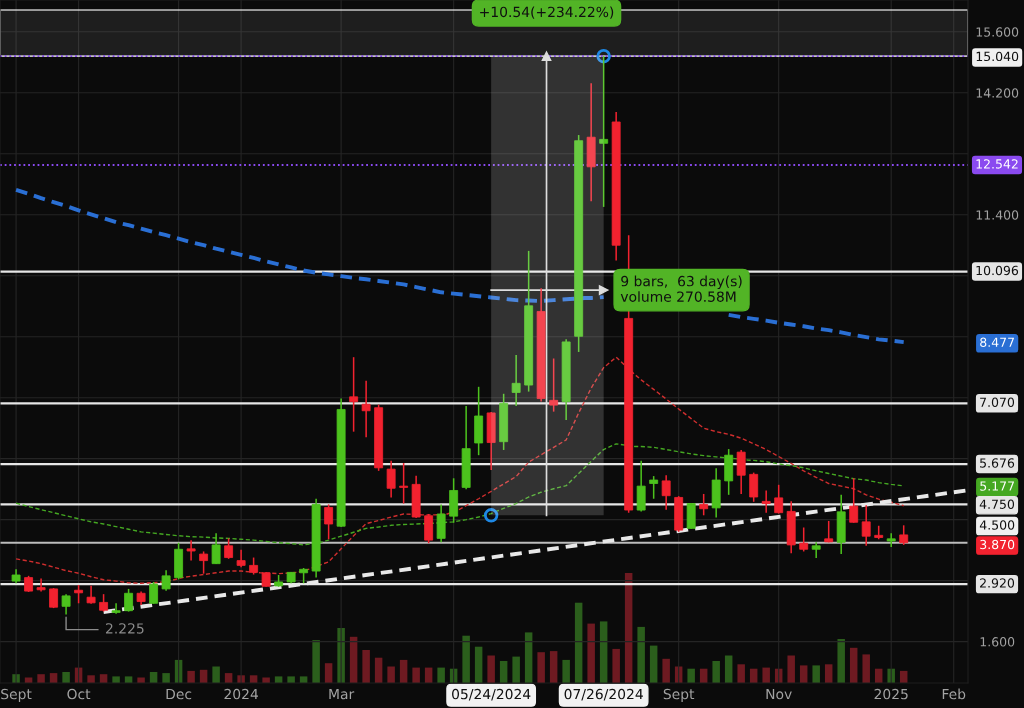 This screenshot has width=1024, height=708. Describe the element at coordinates (681, 288) in the screenshot. I see `annotation: 9 bars, 63 day(s) volume 270.58M` at that location.